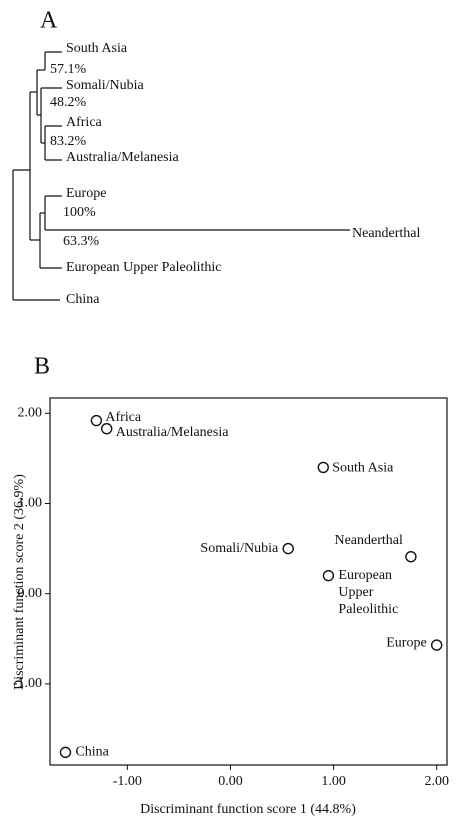  Describe the element at coordinates (19, 582) in the screenshot. I see `y-axis-label: Discriminant function score 2 (36.9%)` at that location.